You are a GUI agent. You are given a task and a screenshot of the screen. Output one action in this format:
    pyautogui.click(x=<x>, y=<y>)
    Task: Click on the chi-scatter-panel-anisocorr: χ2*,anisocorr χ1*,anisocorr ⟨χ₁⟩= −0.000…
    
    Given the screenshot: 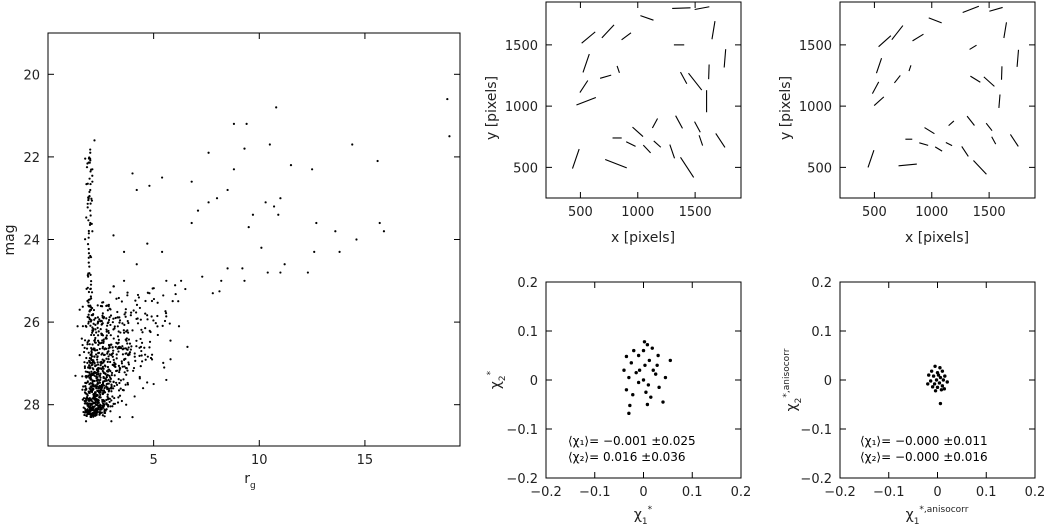 What is the action you would take?
    pyautogui.click(x=913, y=401)
    